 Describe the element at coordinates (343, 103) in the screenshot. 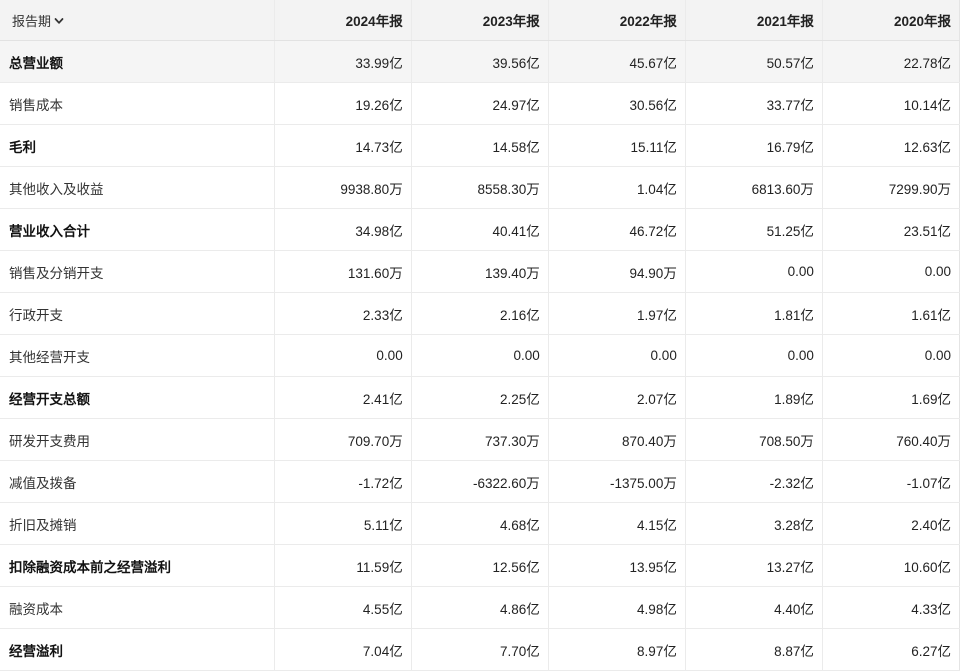

I see `table-cell-value: 19.26亿` at that location.